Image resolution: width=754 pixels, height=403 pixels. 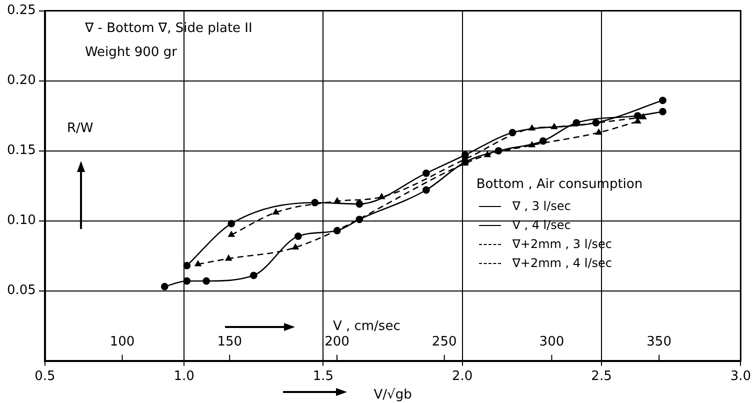 I want to click on x2-tick-label: 250, so click(x=444, y=342).